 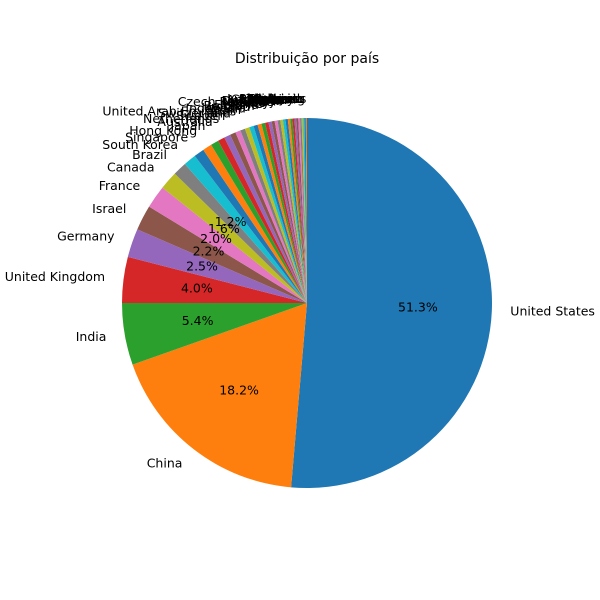 What do you see at coordinates (198, 320) in the screenshot?
I see `pct-label-india: 5.4%` at bounding box center [198, 320].